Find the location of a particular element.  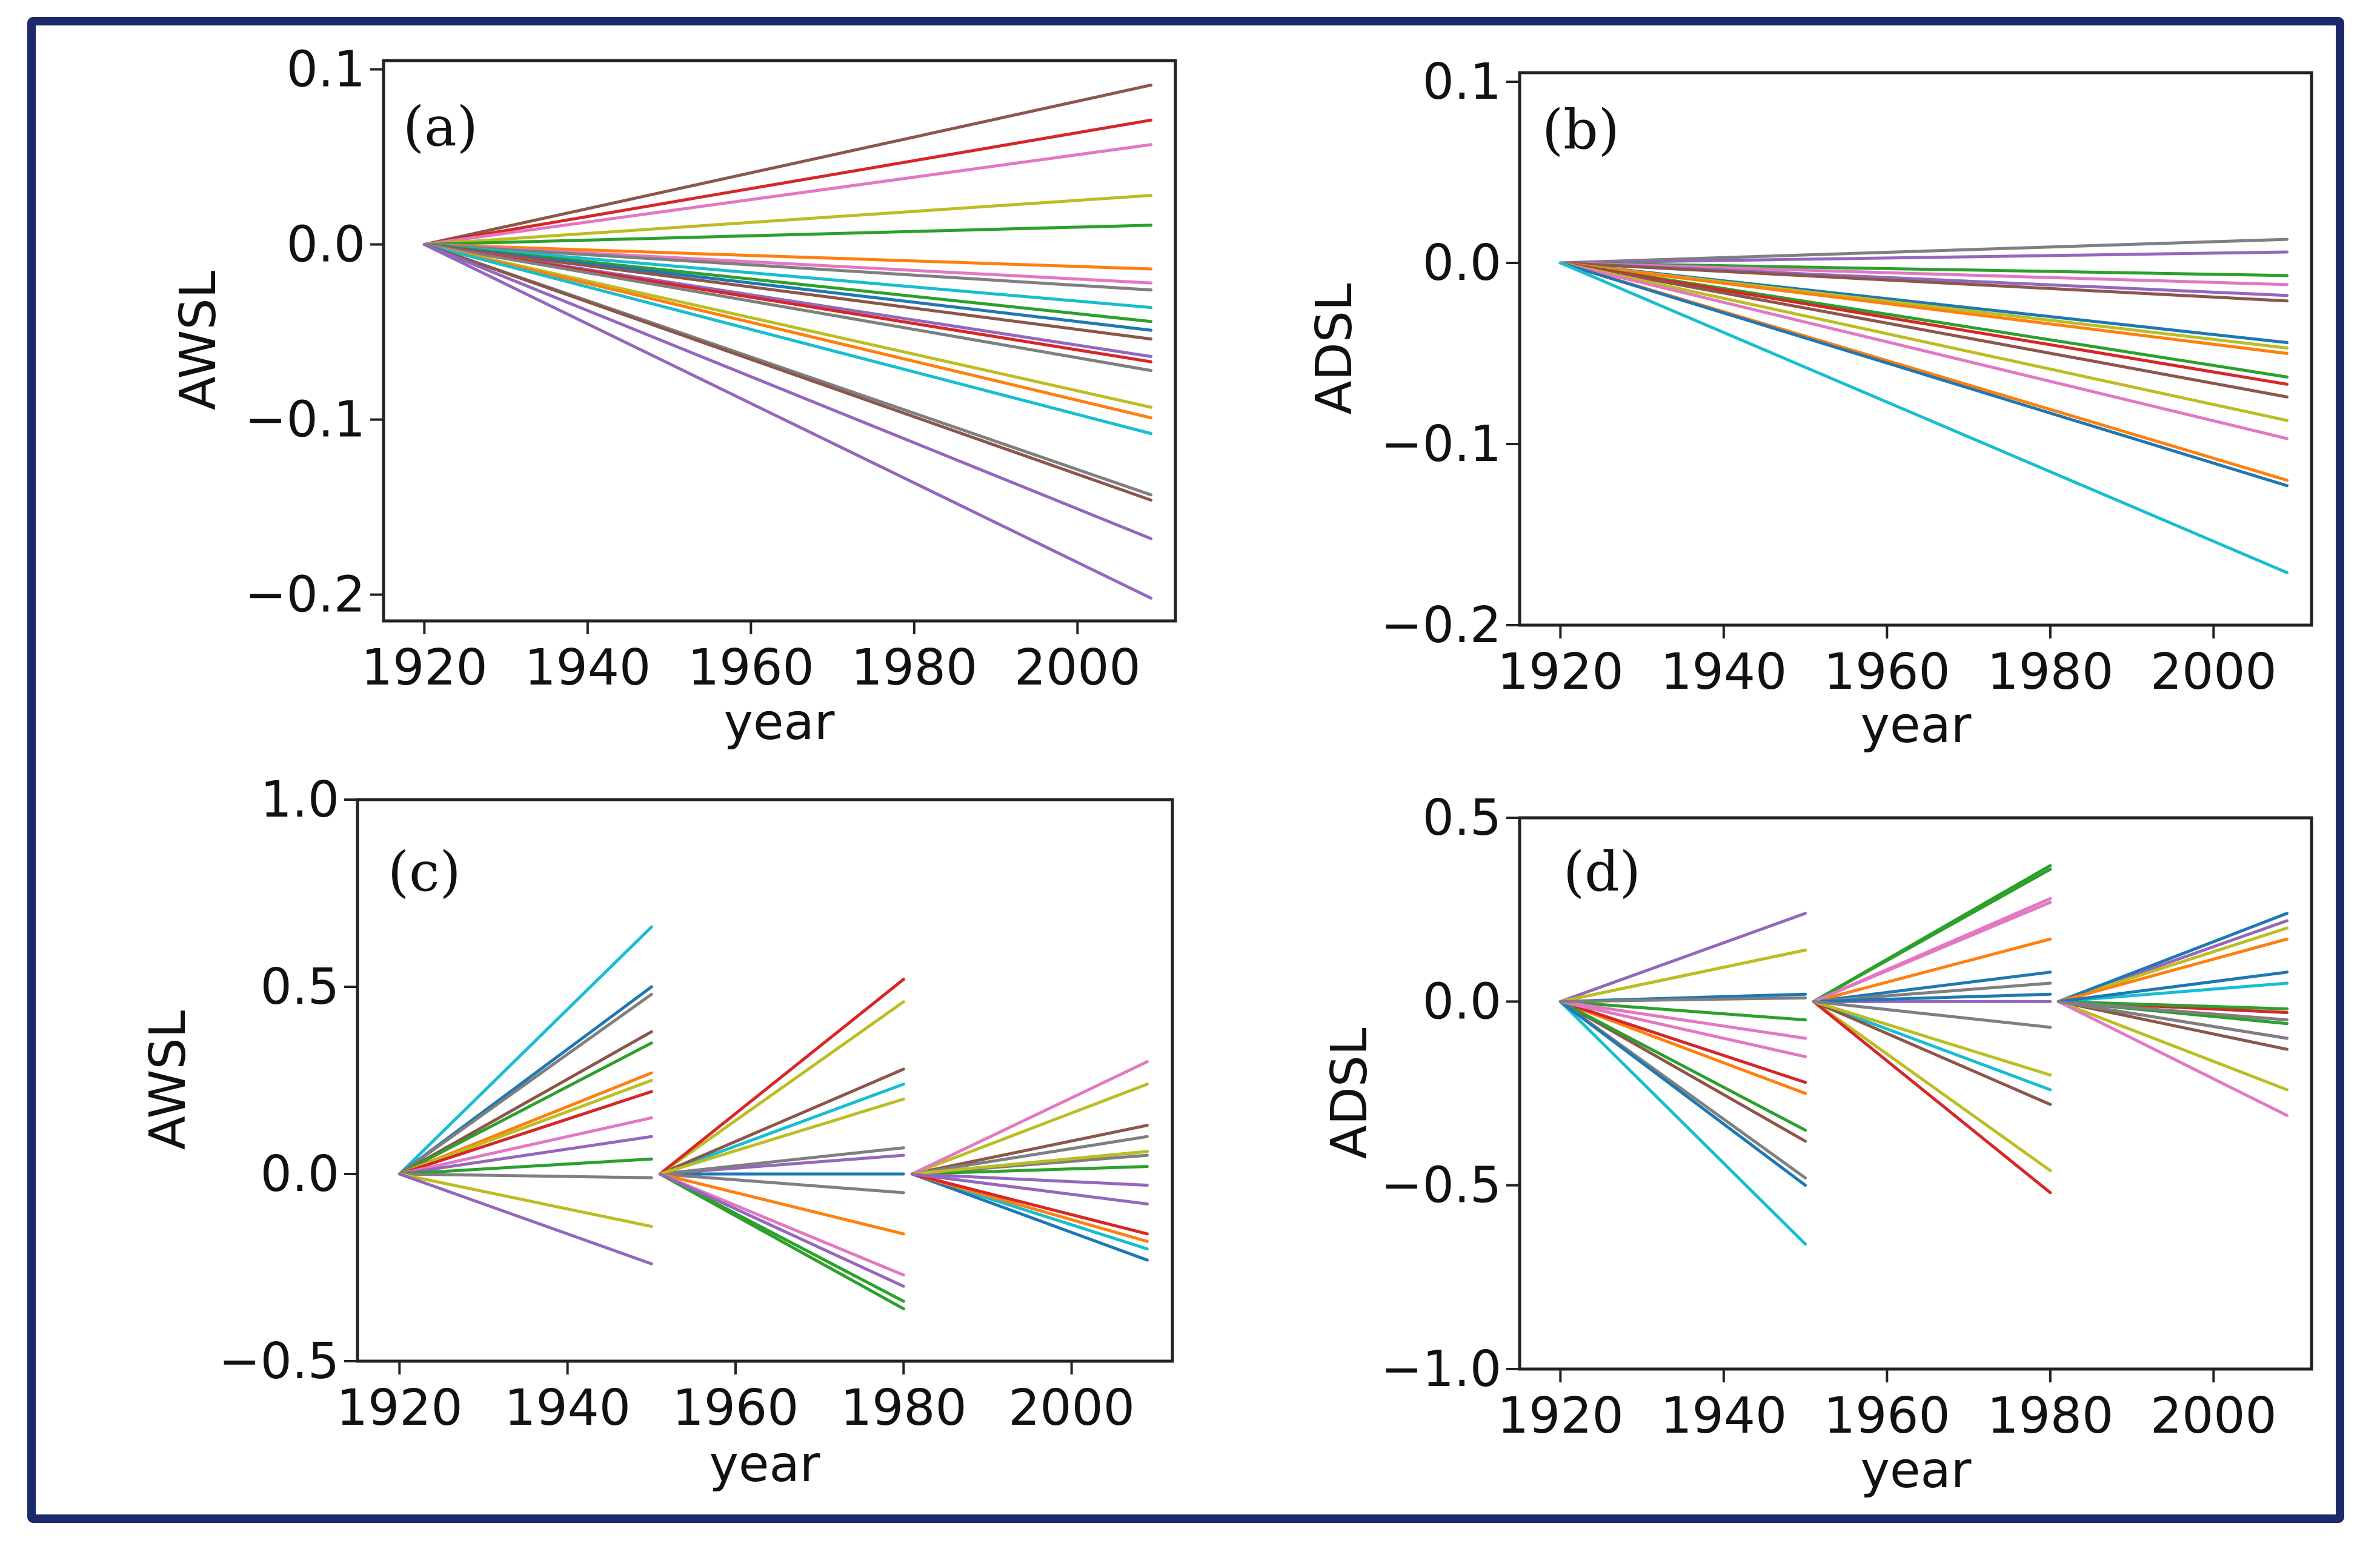

panel-d-label: (d) is located at coordinates (1602, 872).